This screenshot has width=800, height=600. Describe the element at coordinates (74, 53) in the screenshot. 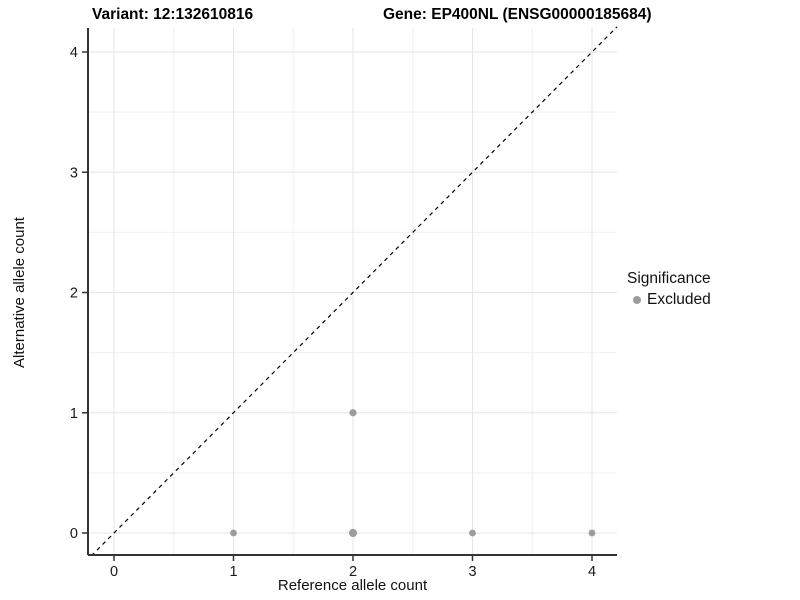

I see `y-tick-label: 4` at that location.